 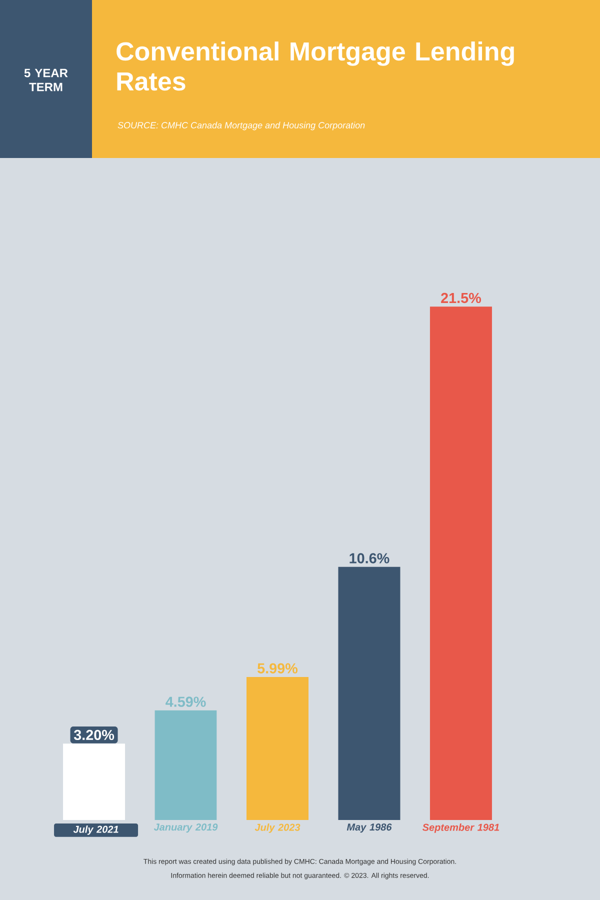 What do you see at coordinates (186, 828) in the screenshot?
I see `x-tick-label: January 2019` at bounding box center [186, 828].